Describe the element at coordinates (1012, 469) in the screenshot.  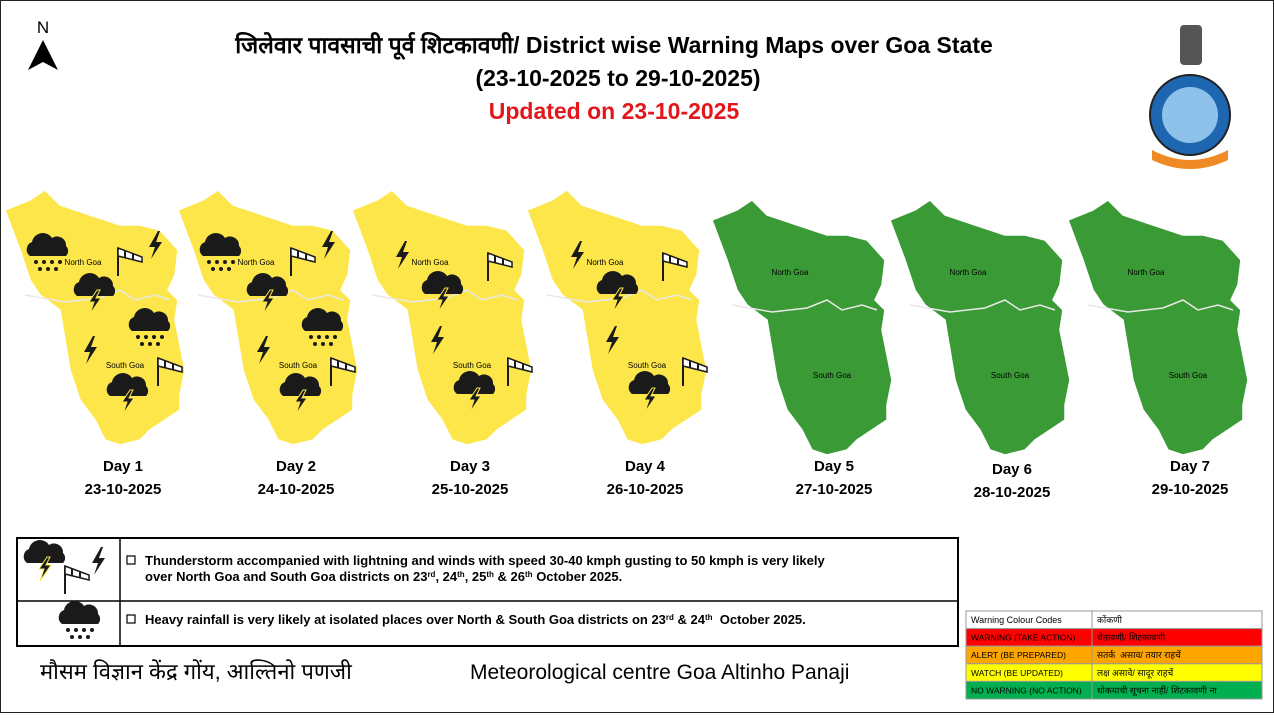
I see `day-label: Day 6` at that location.